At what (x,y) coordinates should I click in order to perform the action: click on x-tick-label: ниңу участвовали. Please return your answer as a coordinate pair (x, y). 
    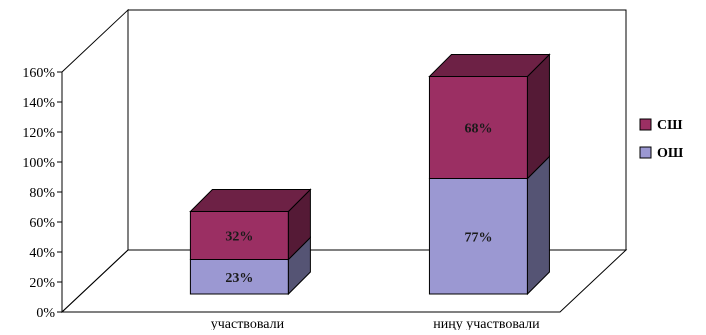
    Looking at the image, I should click on (486, 323).